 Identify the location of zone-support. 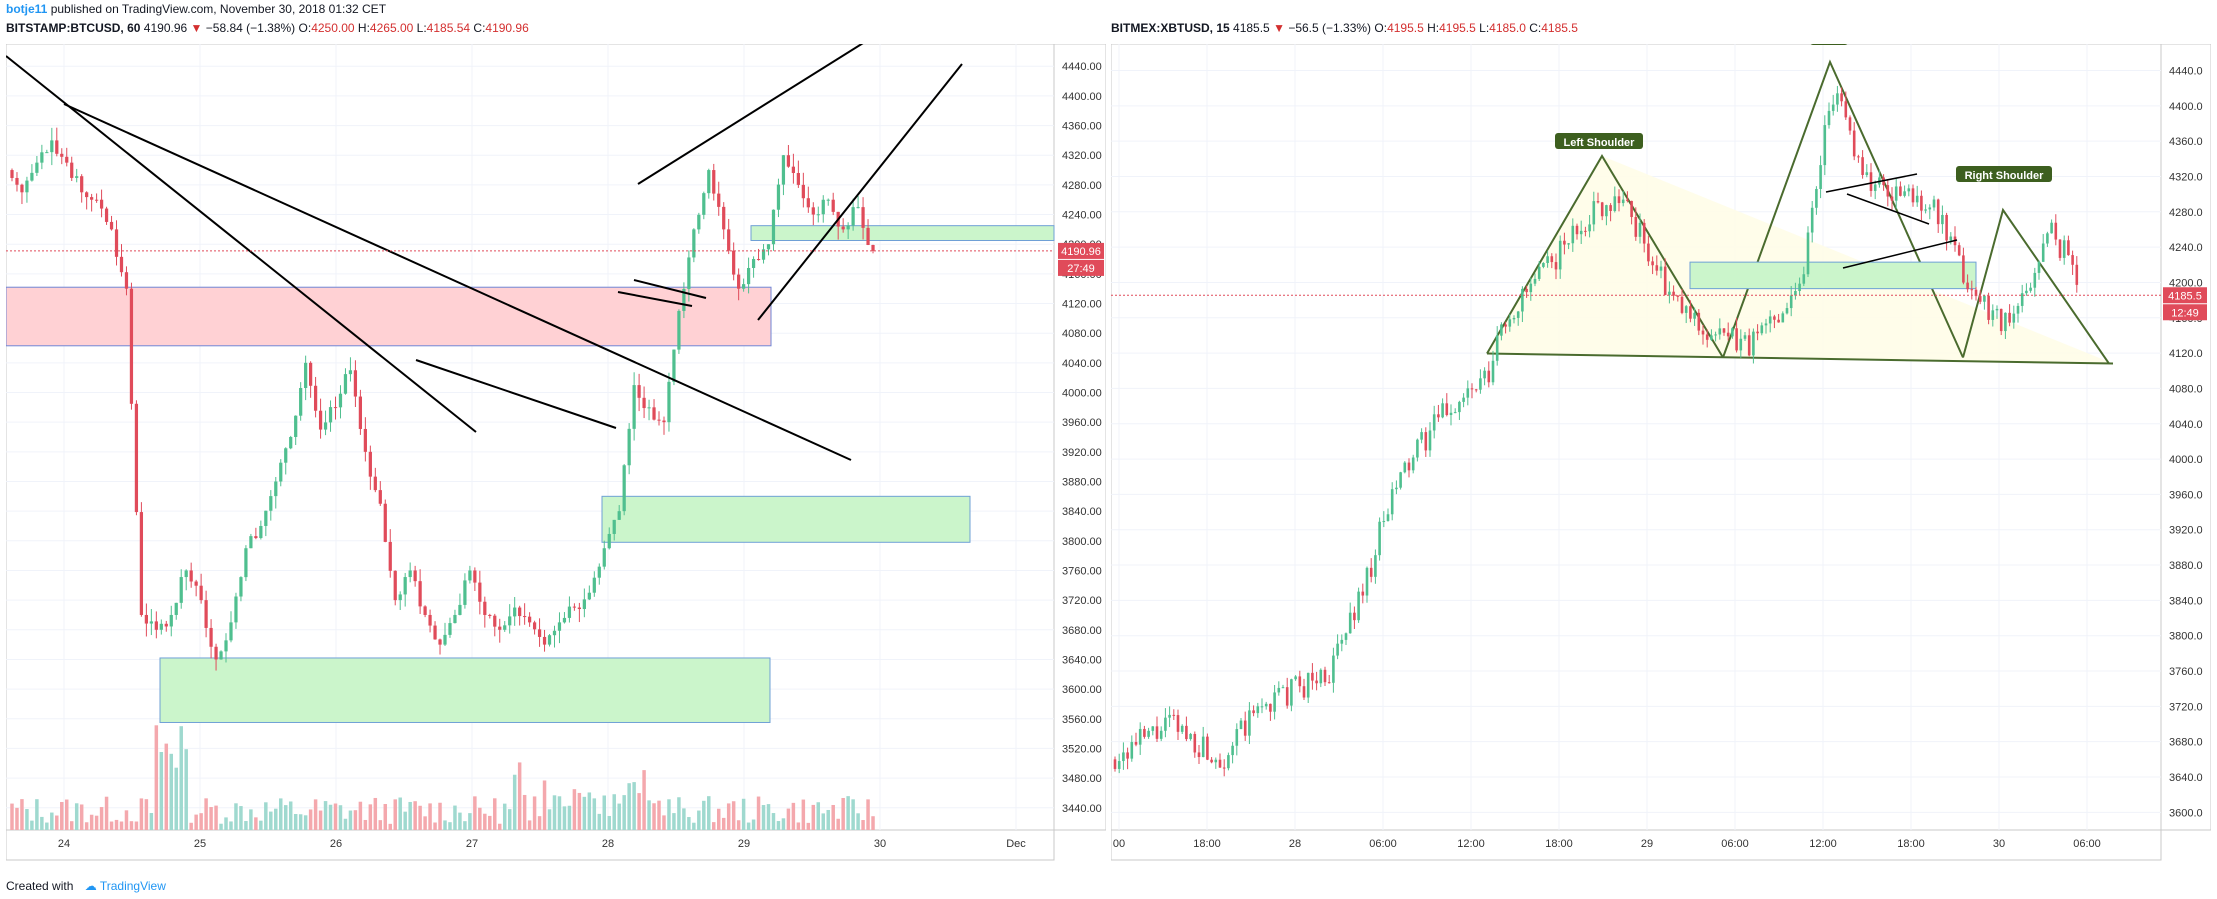
(1833, 275).